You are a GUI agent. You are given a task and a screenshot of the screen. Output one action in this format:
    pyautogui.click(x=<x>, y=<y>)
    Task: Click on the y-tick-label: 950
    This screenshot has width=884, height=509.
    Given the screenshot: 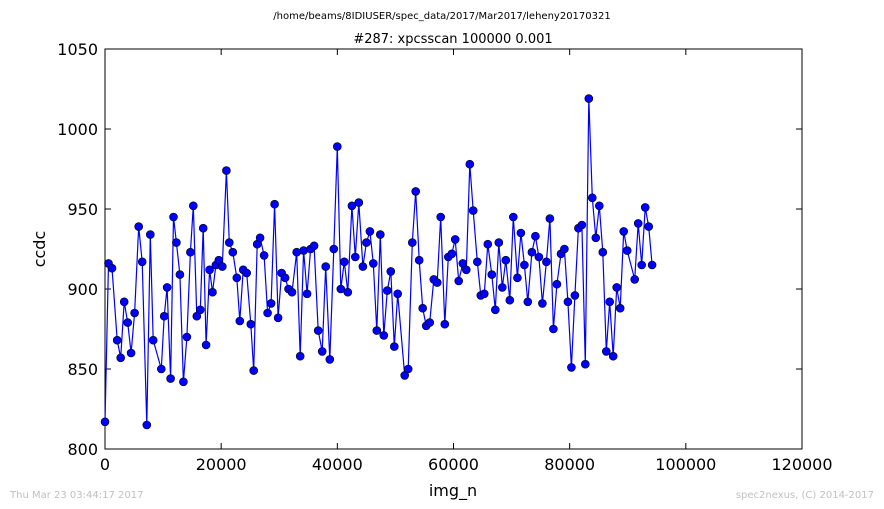 What is the action you would take?
    pyautogui.click(x=82, y=209)
    